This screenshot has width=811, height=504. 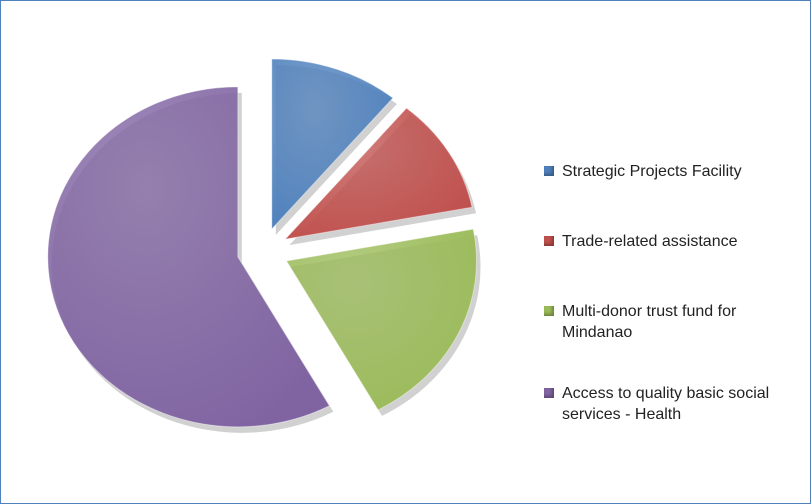 I want to click on legend-label: Strategic Projects Facility, so click(x=652, y=171).